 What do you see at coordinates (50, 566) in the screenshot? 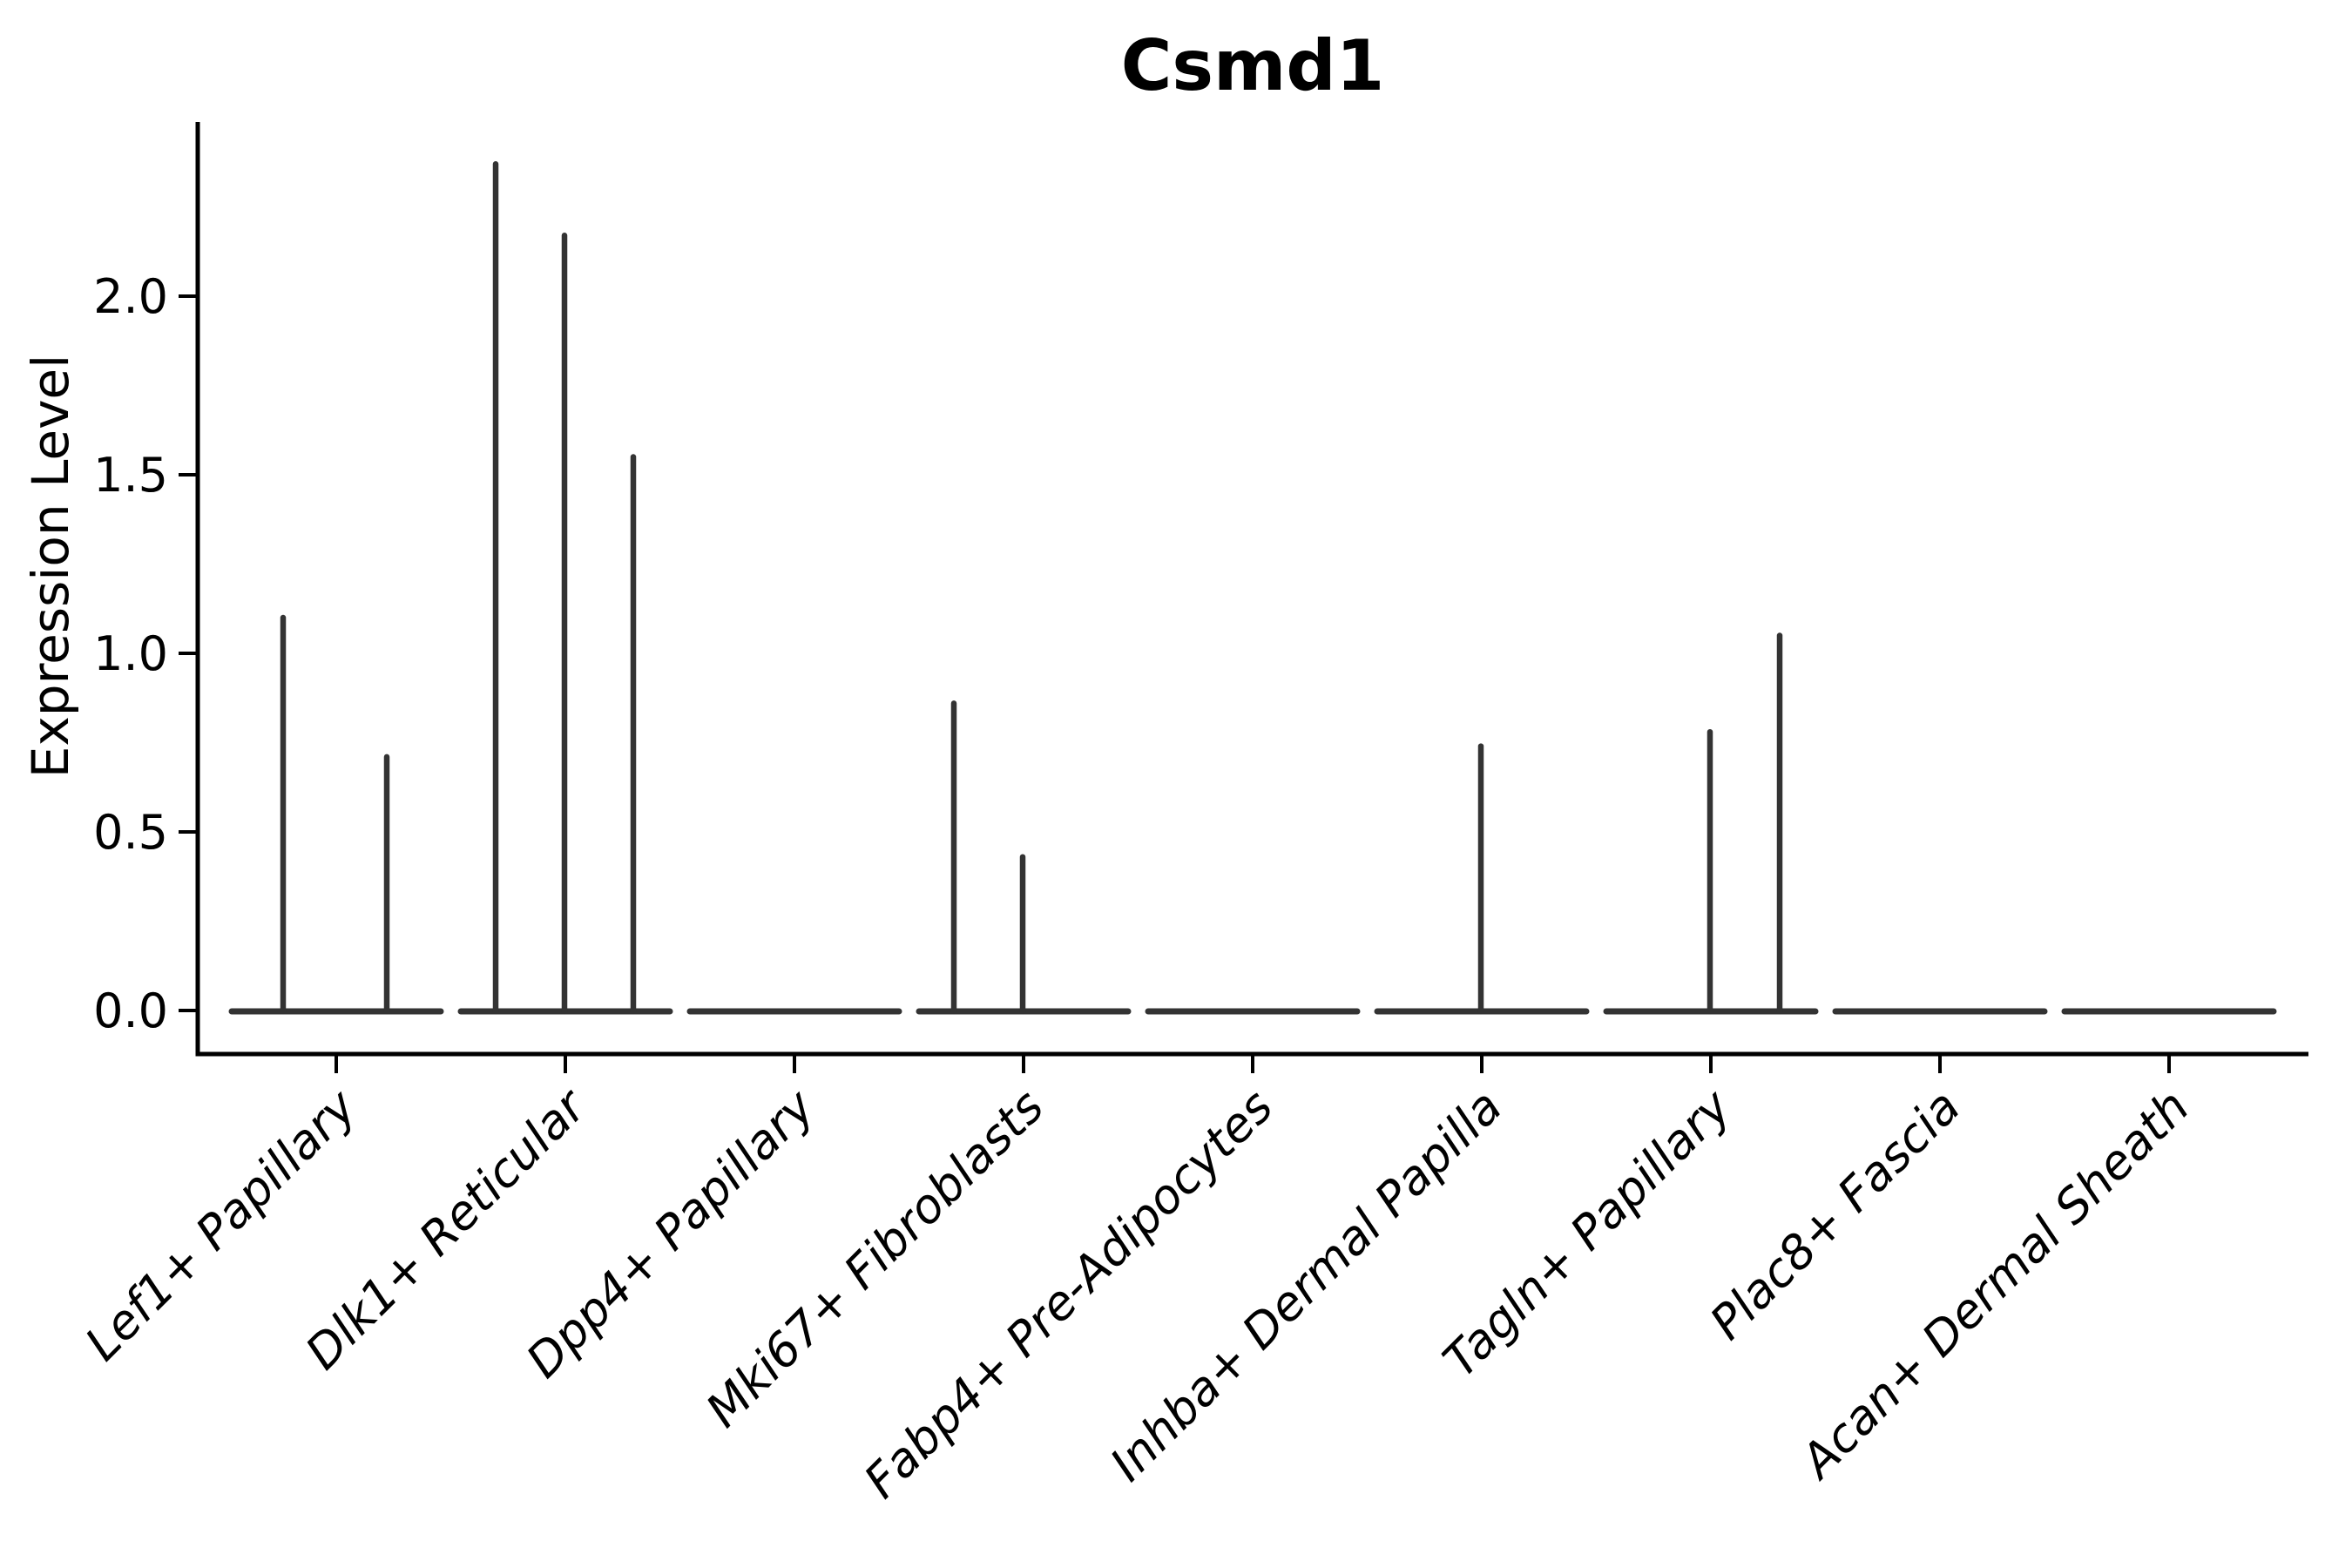
I see `y-axis-label: Expression Level` at bounding box center [50, 566].